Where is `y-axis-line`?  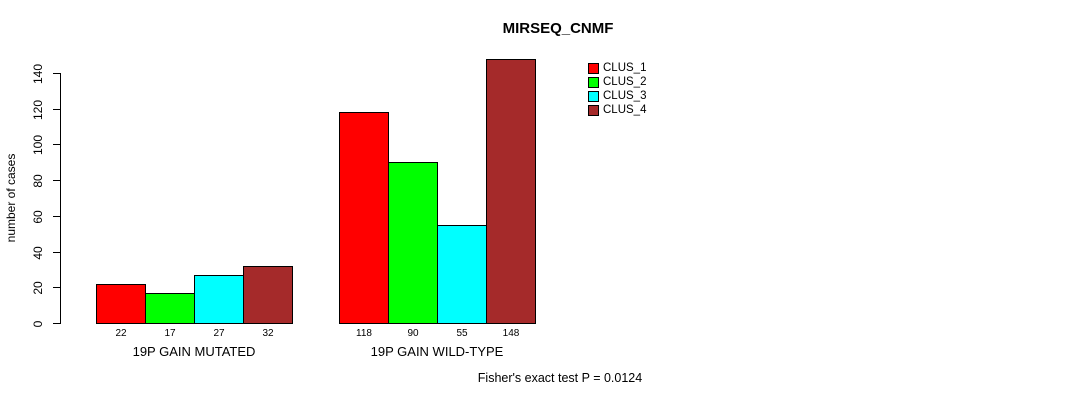
y-axis-line is located at coordinates (60, 198).